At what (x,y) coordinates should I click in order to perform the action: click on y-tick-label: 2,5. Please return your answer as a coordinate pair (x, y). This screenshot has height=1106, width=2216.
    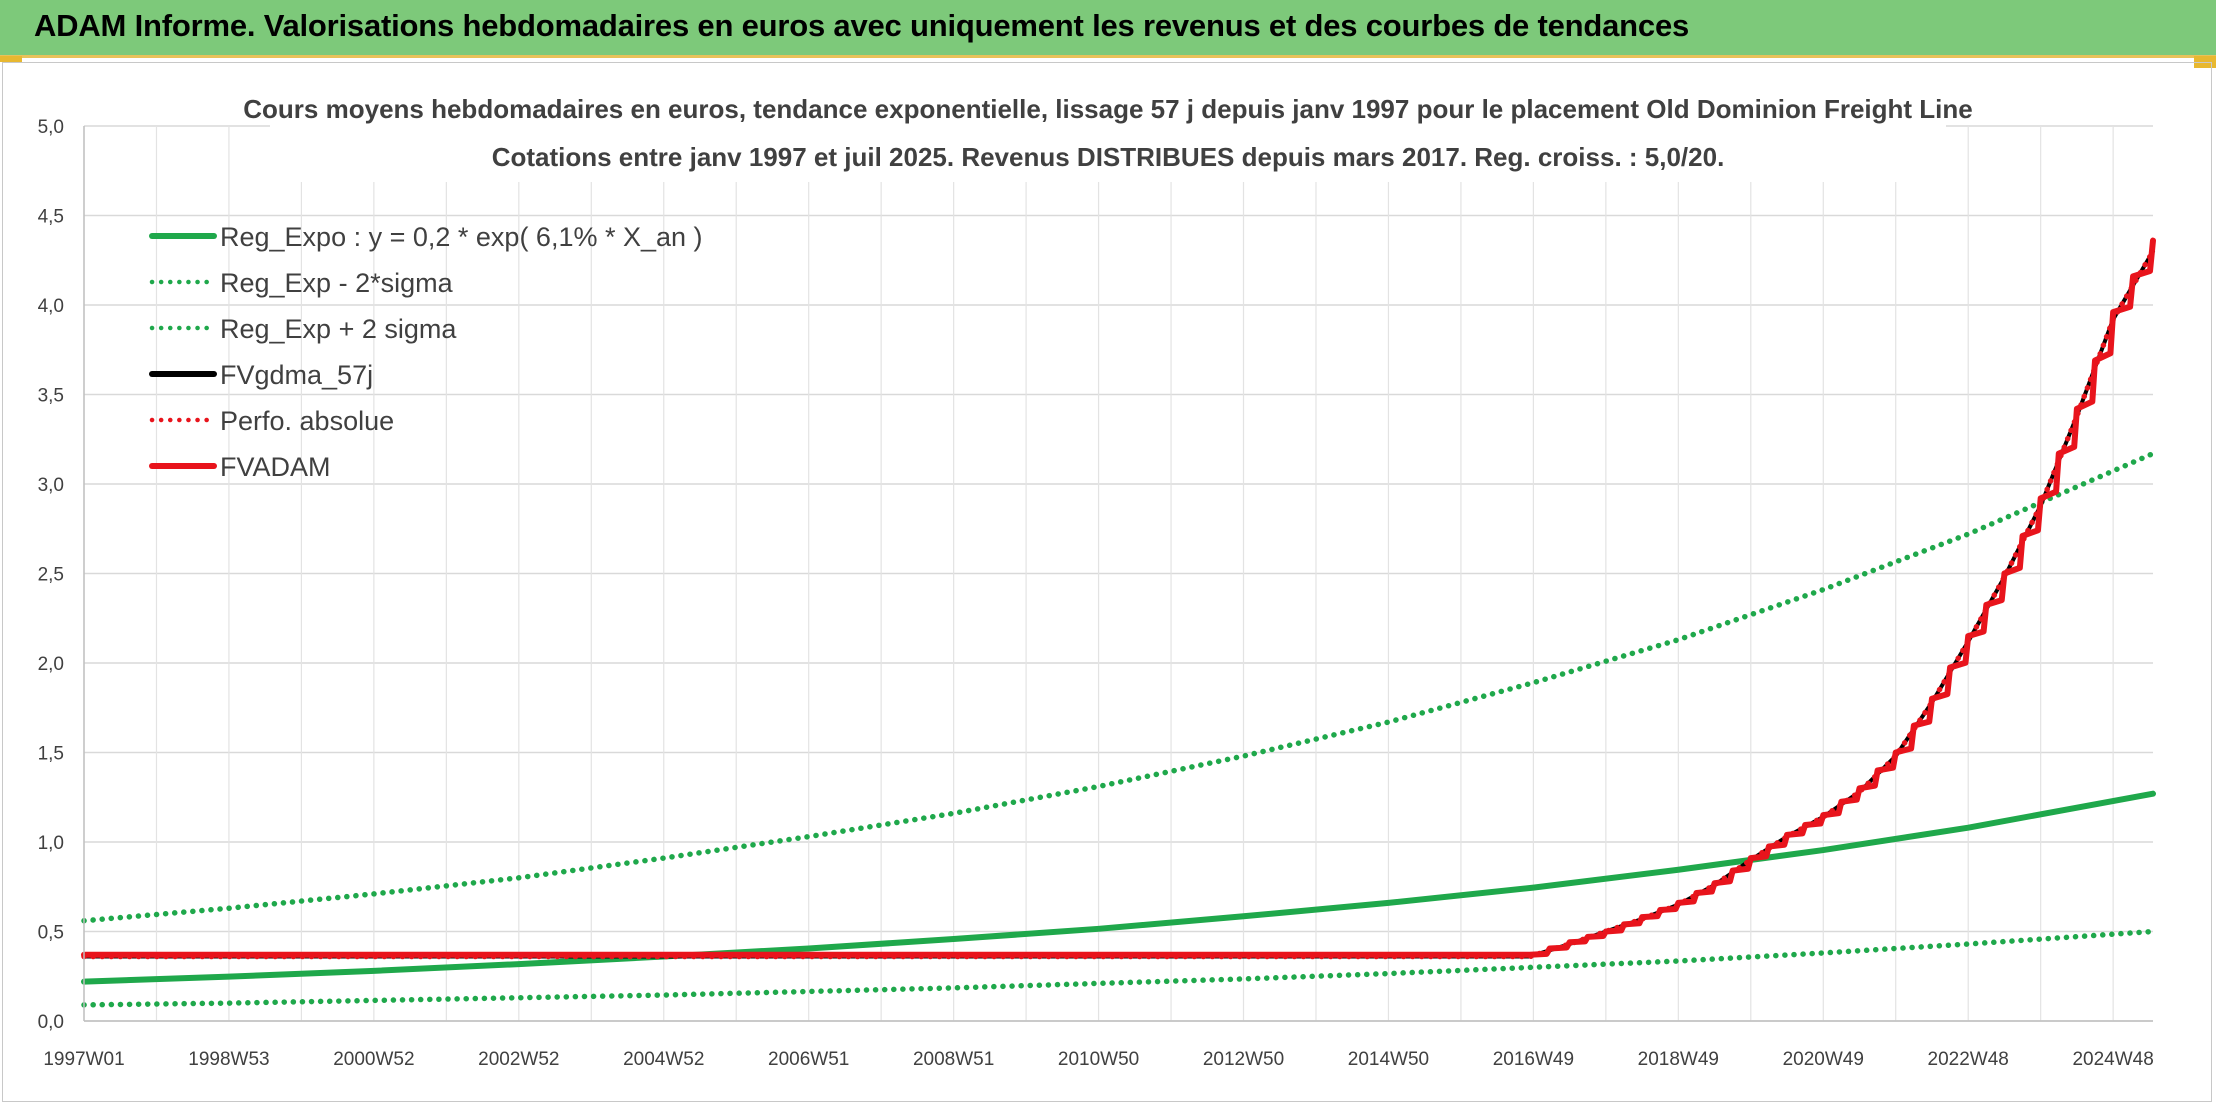
    Looking at the image, I should click on (51, 575).